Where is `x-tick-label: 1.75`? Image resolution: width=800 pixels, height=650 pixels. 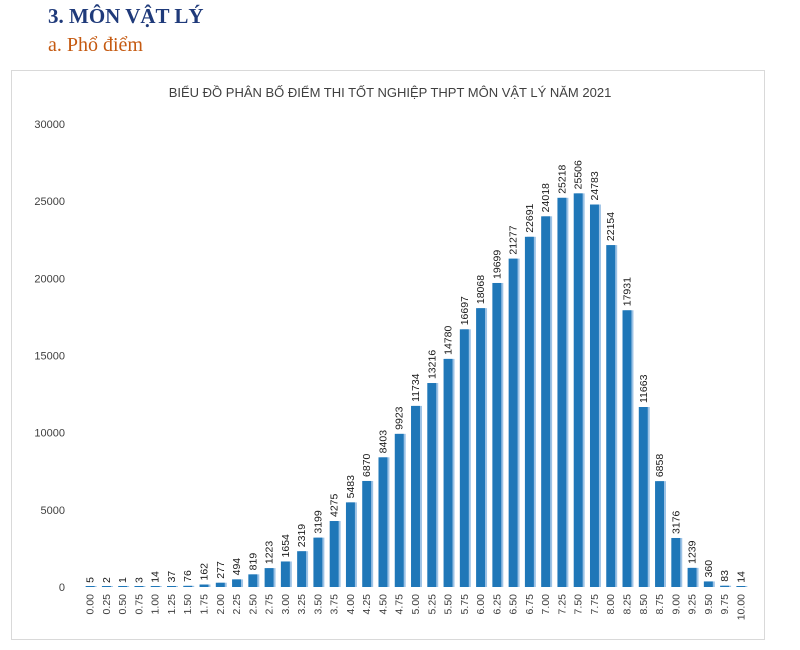 x-tick-label: 1.75 is located at coordinates (205, 604).